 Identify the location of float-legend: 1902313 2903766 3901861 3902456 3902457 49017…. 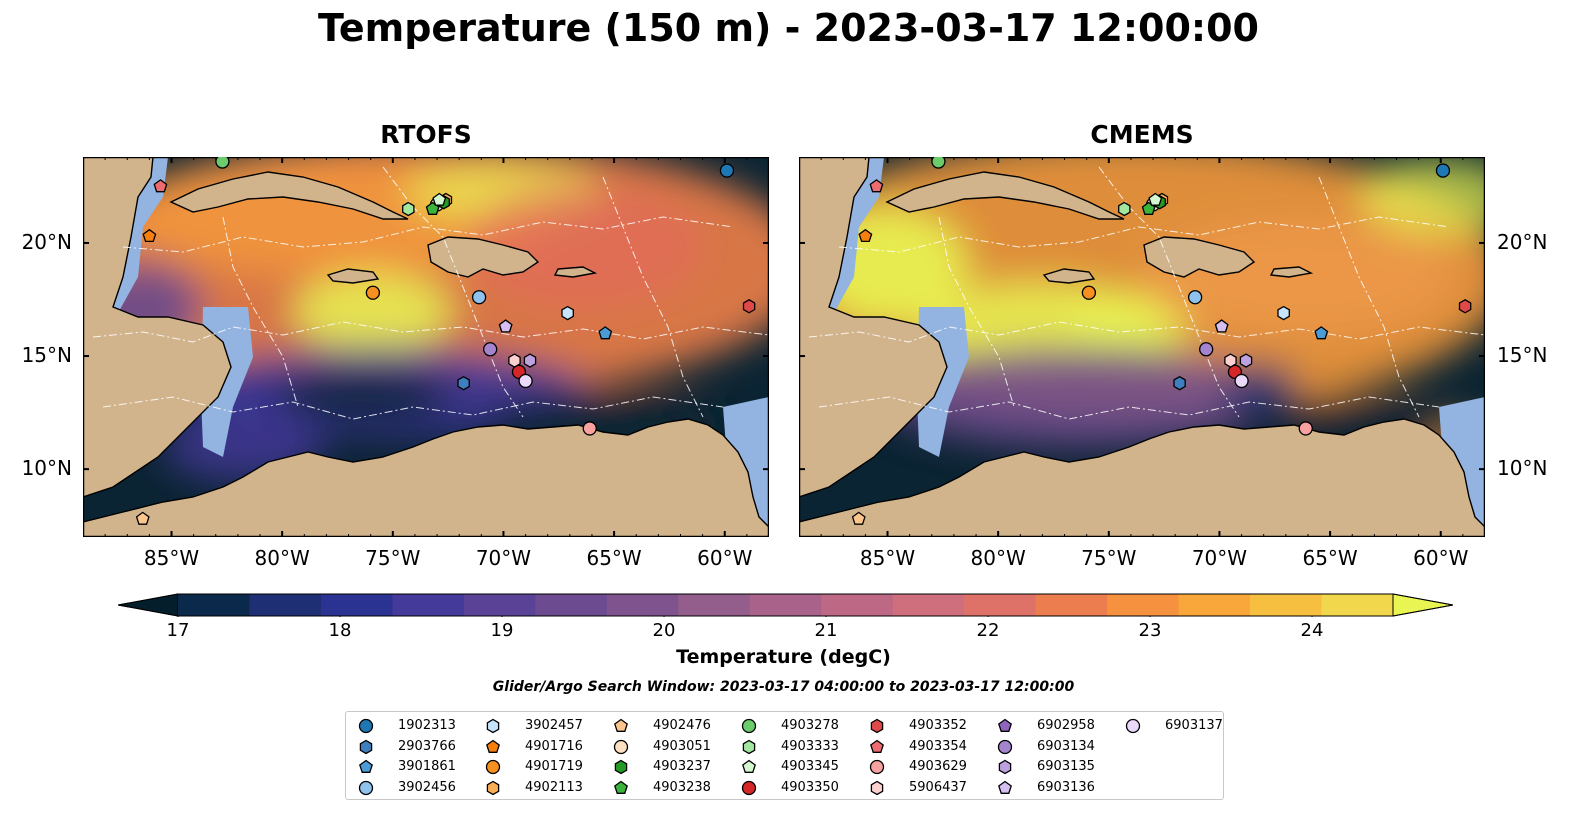
(784, 755).